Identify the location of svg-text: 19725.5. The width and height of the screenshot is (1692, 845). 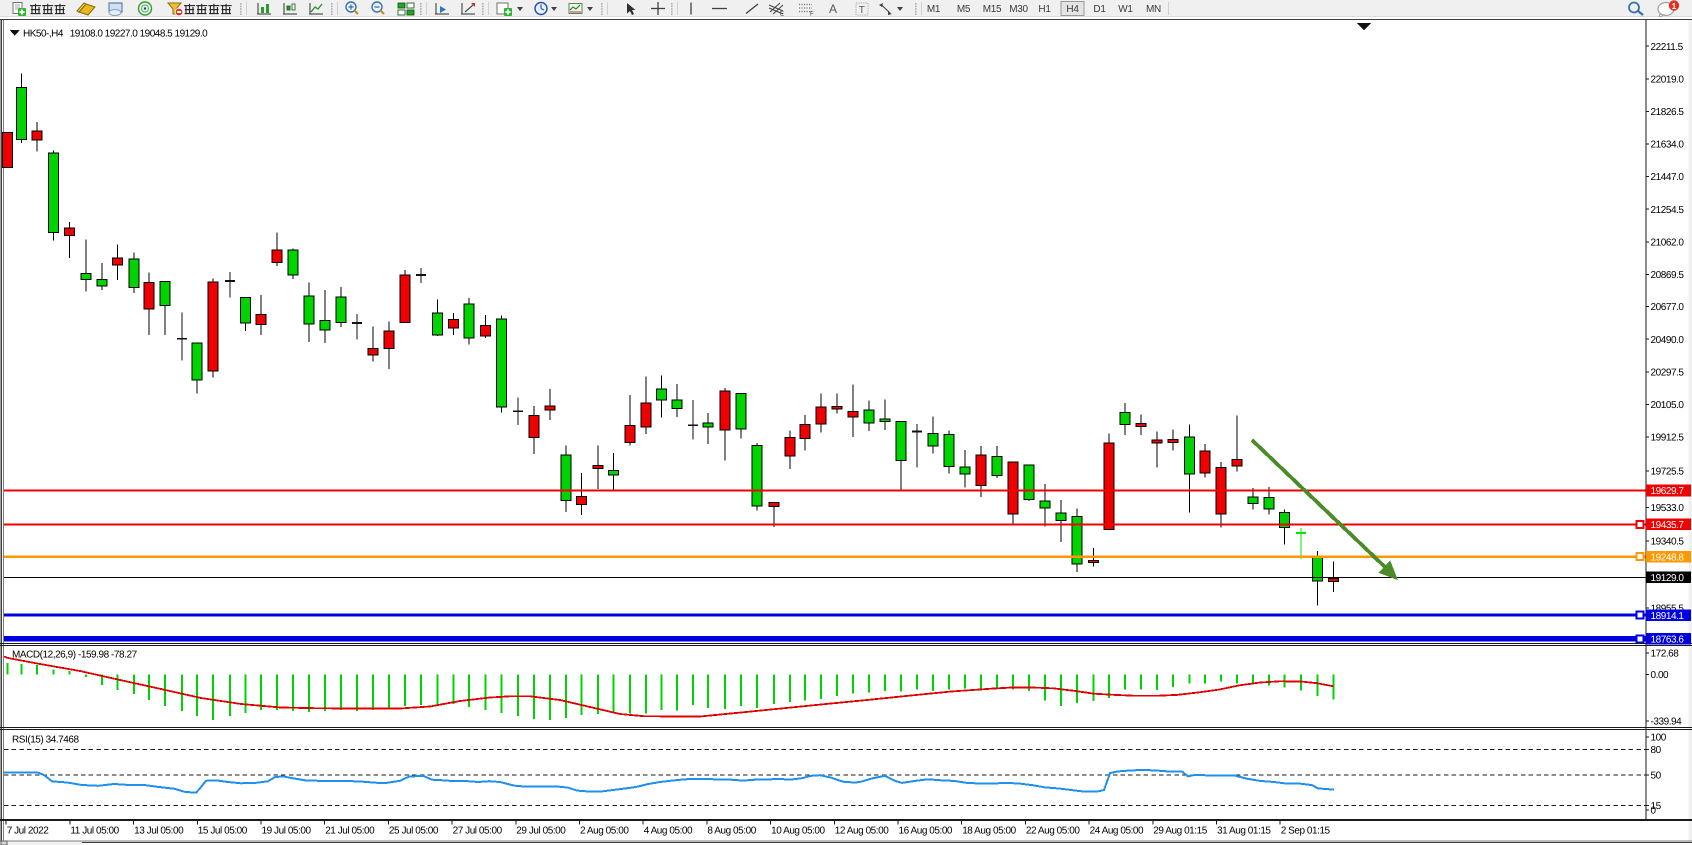
(1668, 472).